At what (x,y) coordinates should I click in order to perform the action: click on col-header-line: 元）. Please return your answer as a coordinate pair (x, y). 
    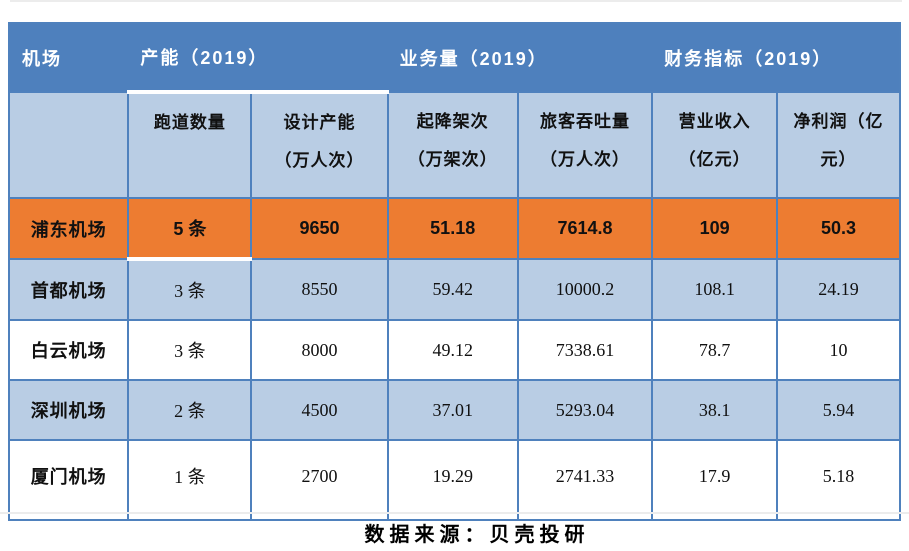
    Looking at the image, I should click on (838, 159).